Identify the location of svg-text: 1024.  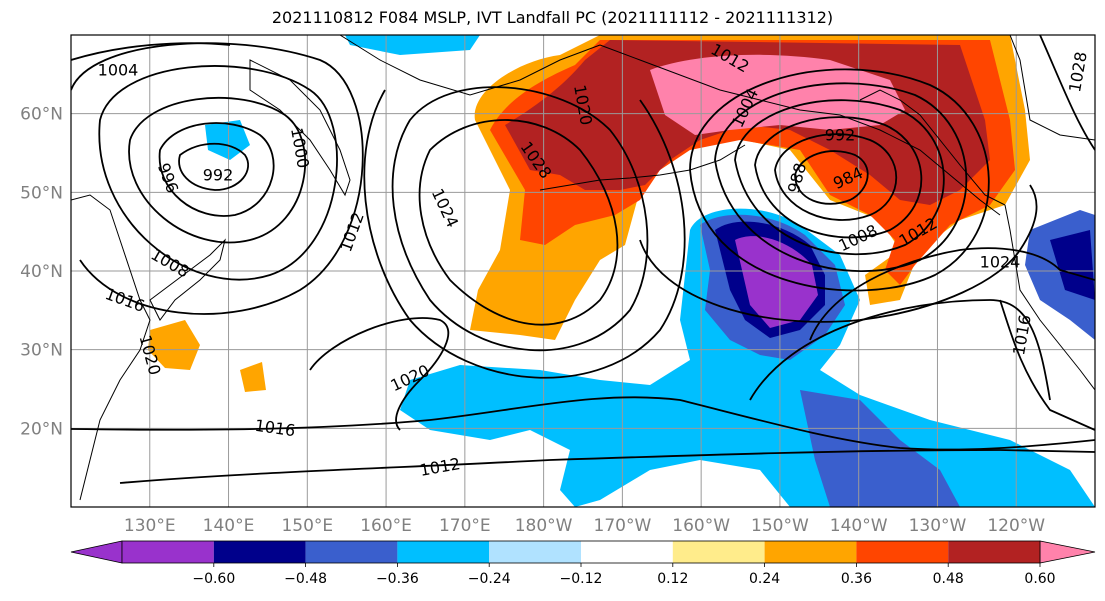
(1000, 262).